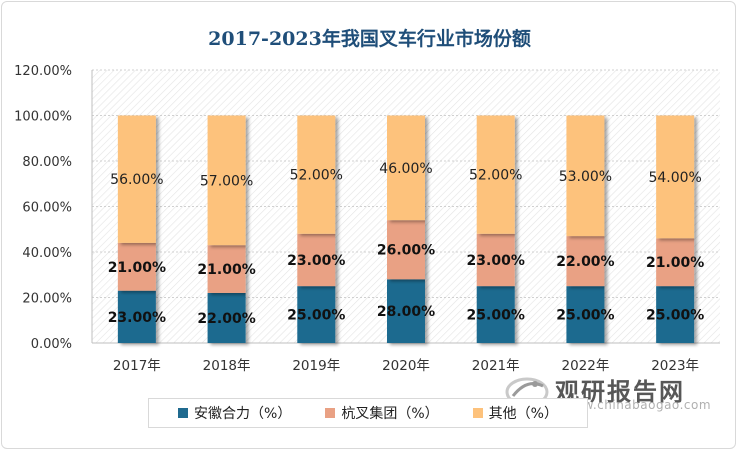 This screenshot has width=739, height=452. I want to click on legend-item: 杭叉集团（%）, so click(382, 413).